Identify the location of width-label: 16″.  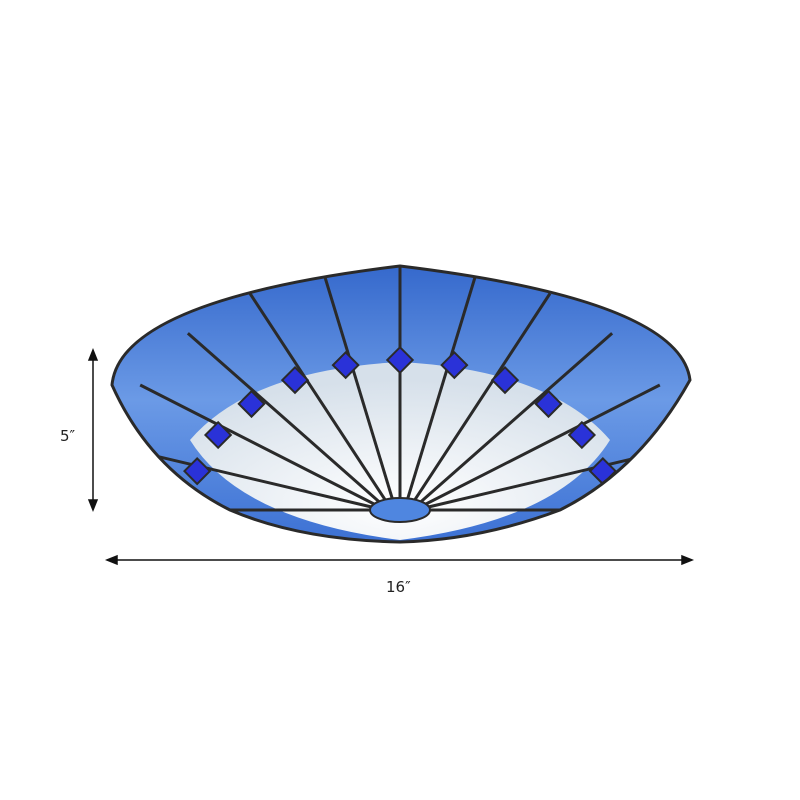
(398, 587).